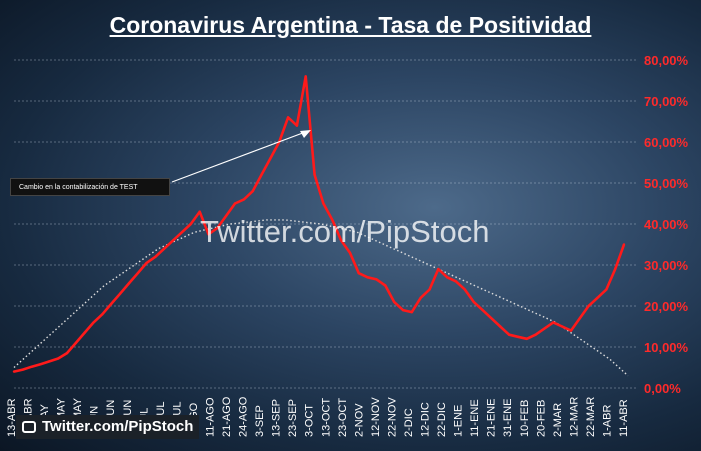  What do you see at coordinates (624, 418) in the screenshot?
I see `x-tick-label: 11-ABR` at bounding box center [624, 418].